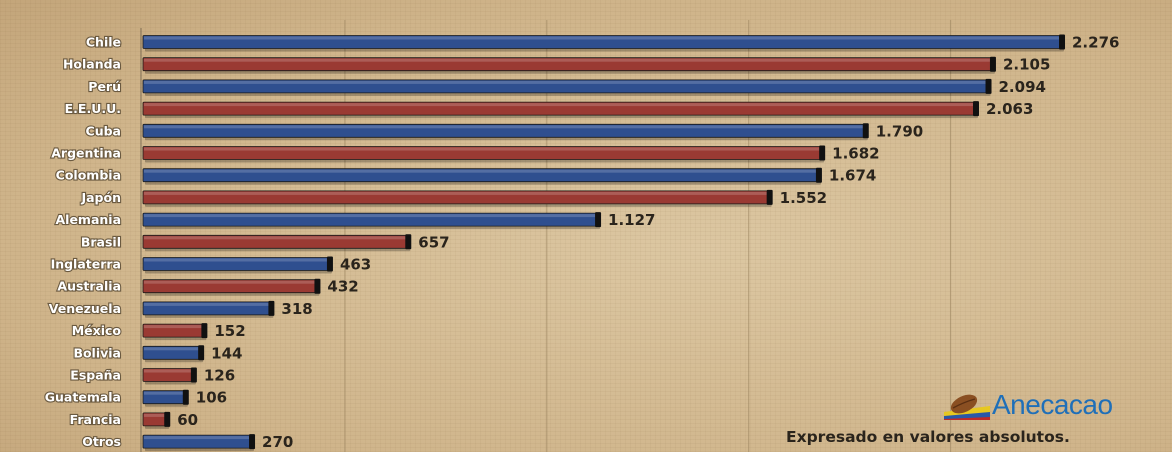 The height and width of the screenshot is (452, 1172). I want to click on category-label: México, so click(97, 330).